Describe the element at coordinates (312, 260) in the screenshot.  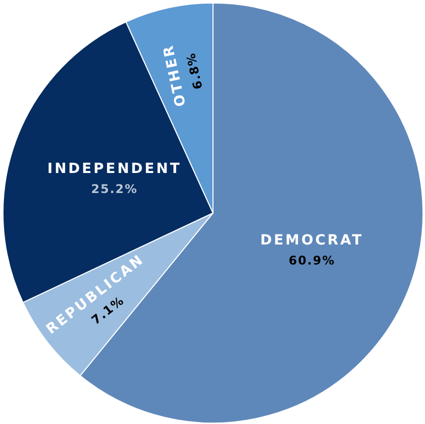
I see `data-label: 60.9%` at that location.